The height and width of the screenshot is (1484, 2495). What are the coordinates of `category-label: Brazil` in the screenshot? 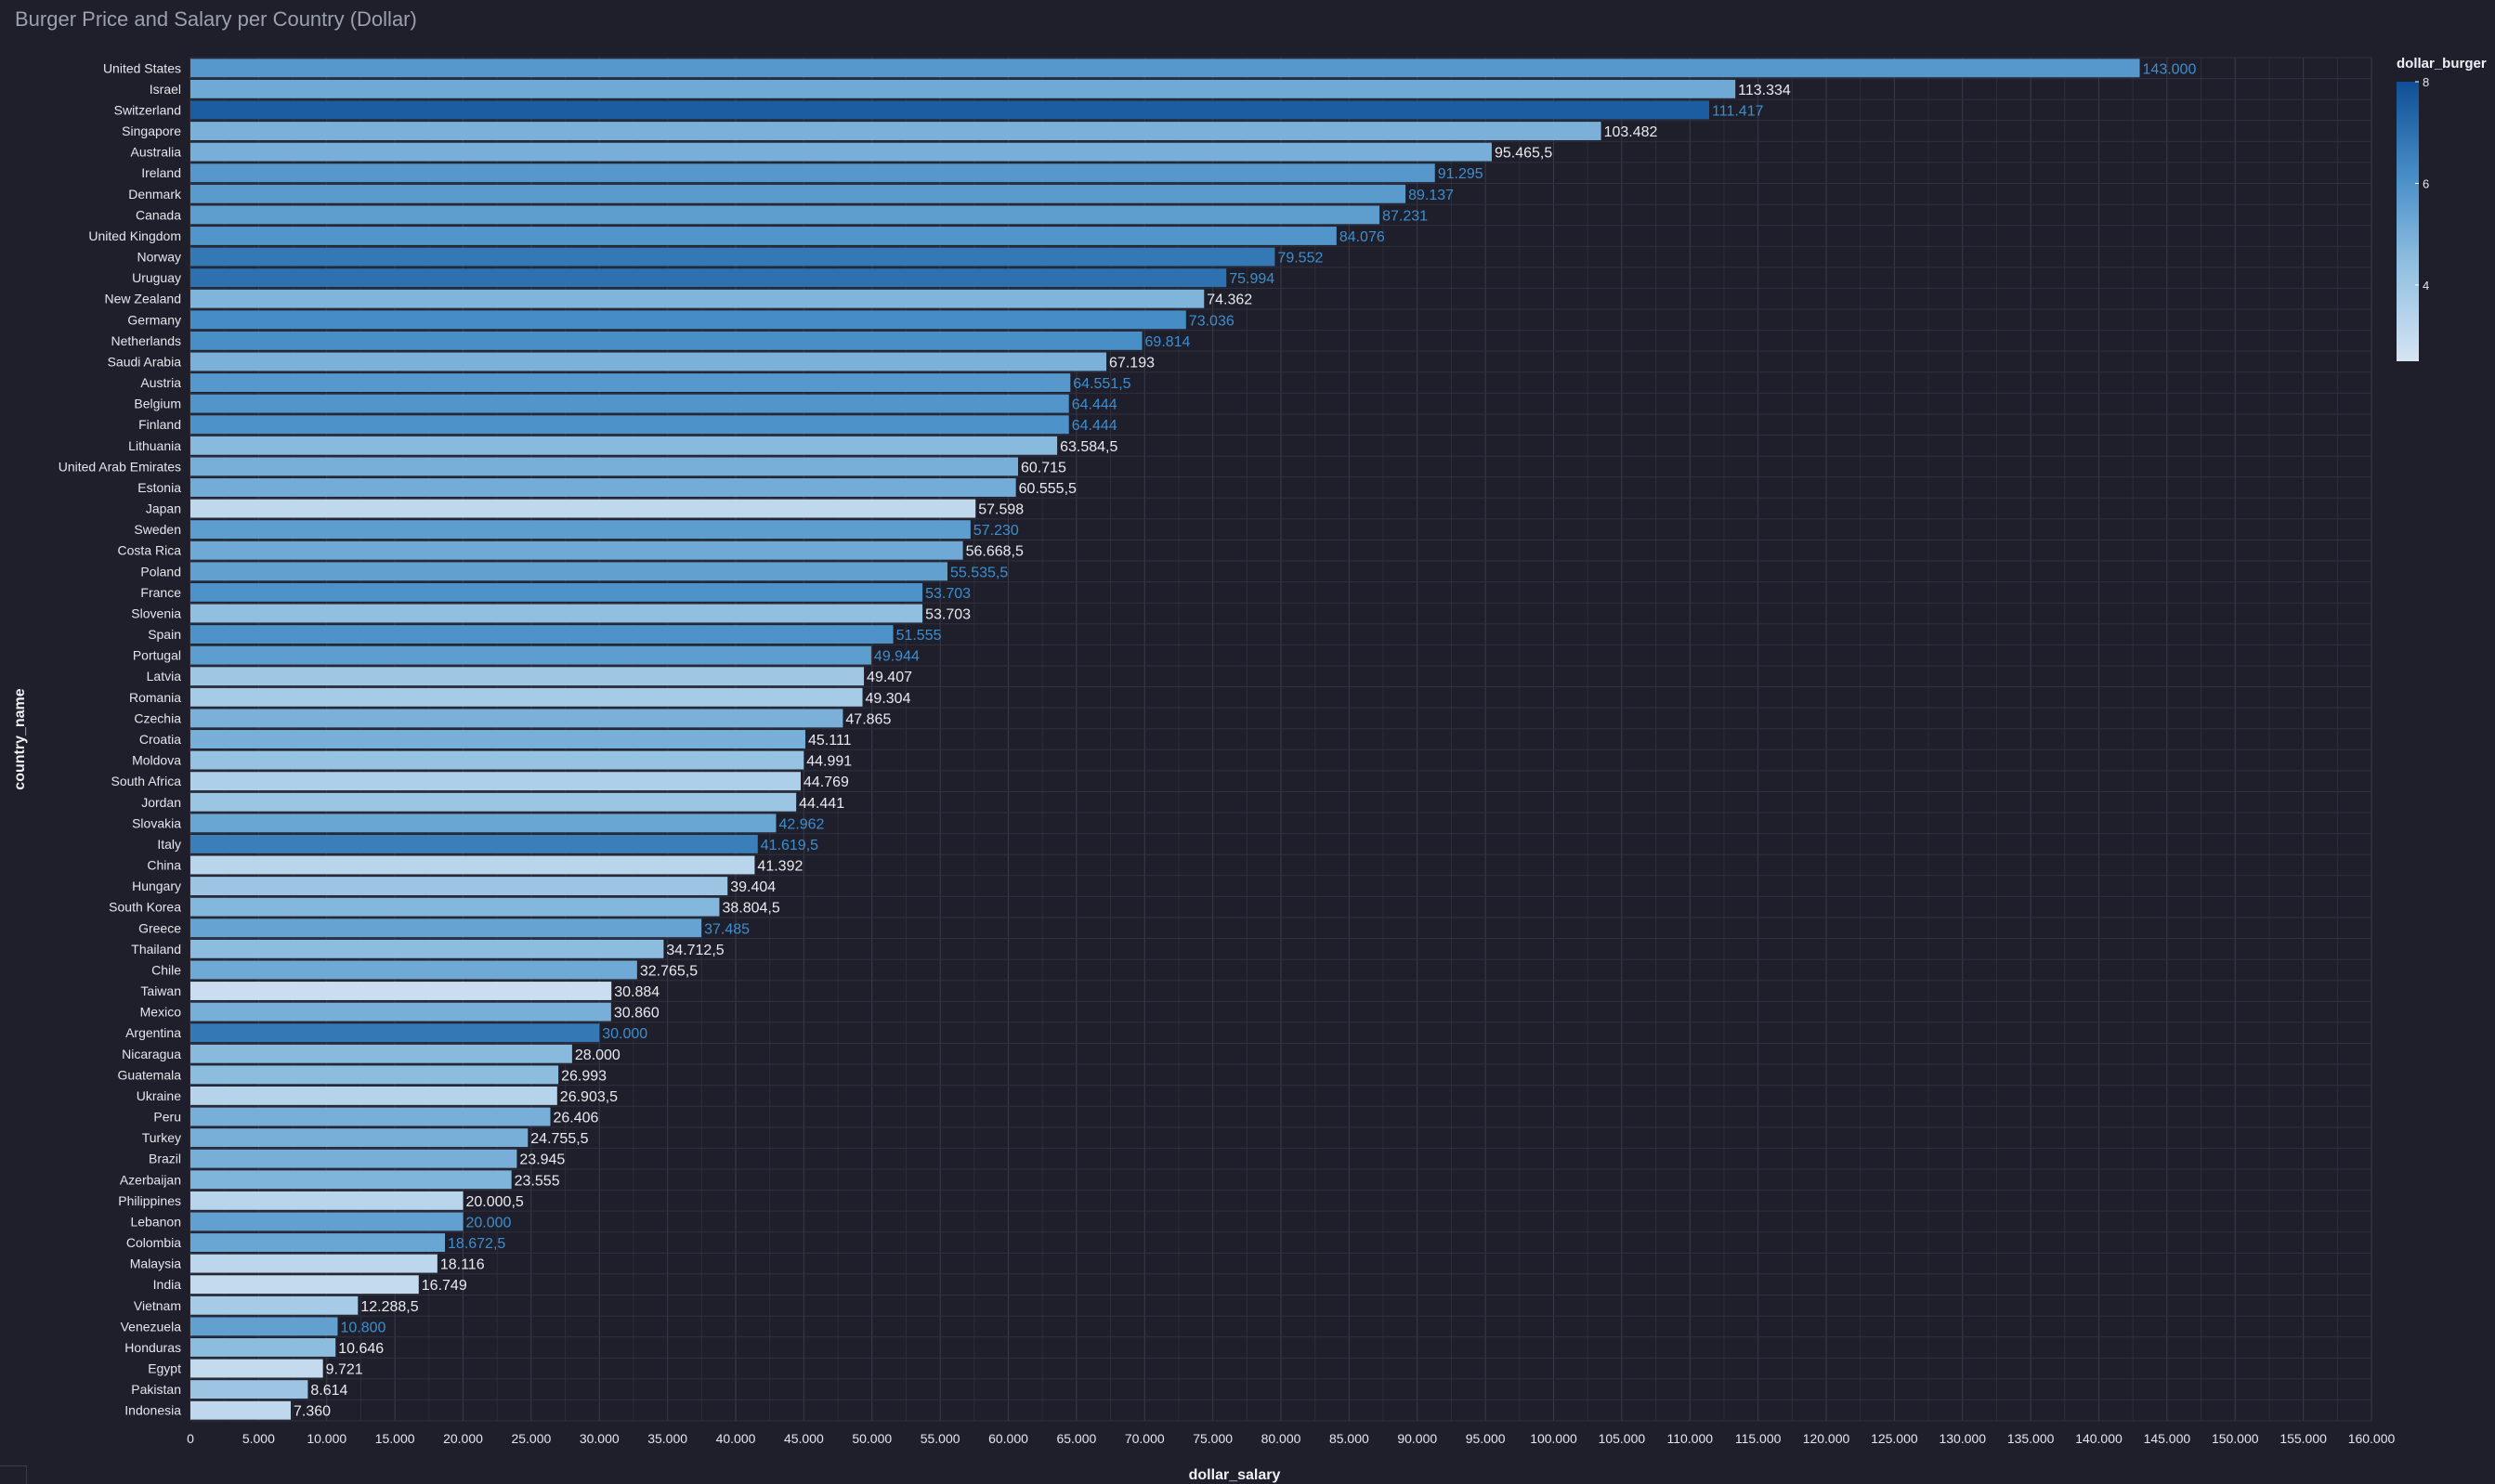 It's located at (165, 1159).